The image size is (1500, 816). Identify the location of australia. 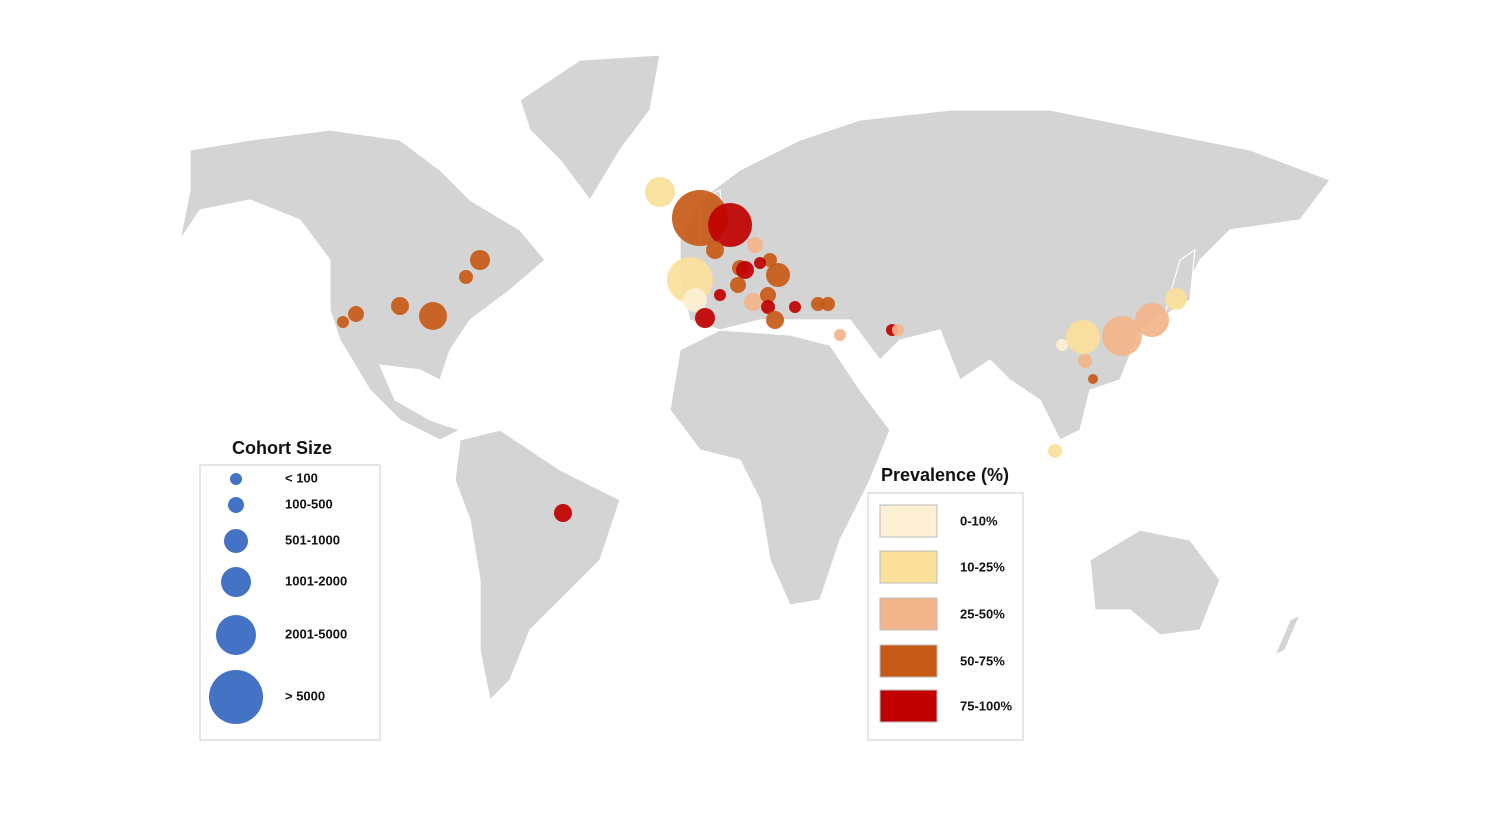
(1155, 582).